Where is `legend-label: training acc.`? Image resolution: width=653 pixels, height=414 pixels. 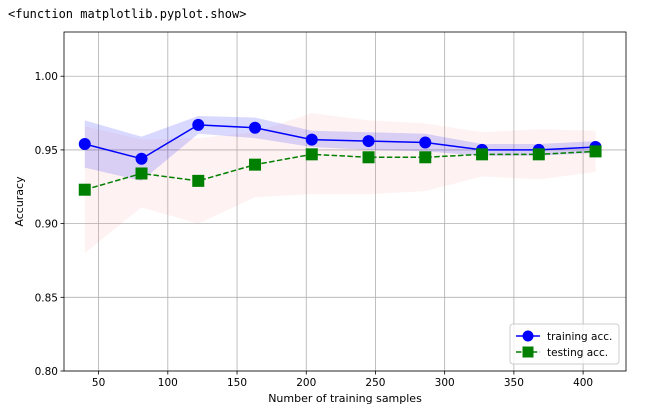
legend-label: training acc. is located at coordinates (579, 337).